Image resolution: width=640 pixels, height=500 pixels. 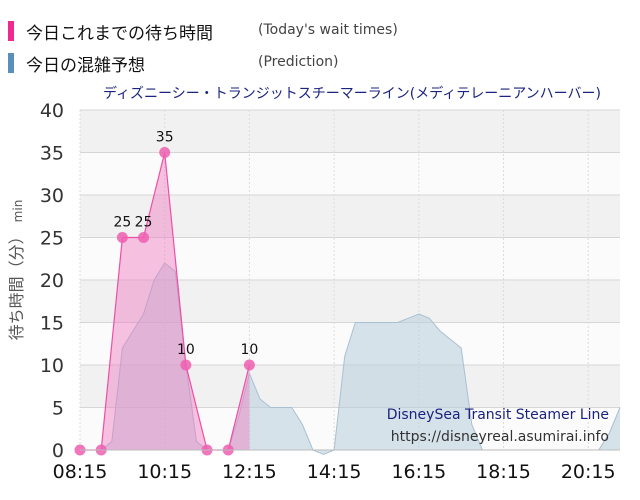 What do you see at coordinates (352, 93) in the screenshot?
I see `chart-title: ディズニーシー・トランジットスチーマーライン(メディテレーニアンハーバー)` at bounding box center [352, 93].